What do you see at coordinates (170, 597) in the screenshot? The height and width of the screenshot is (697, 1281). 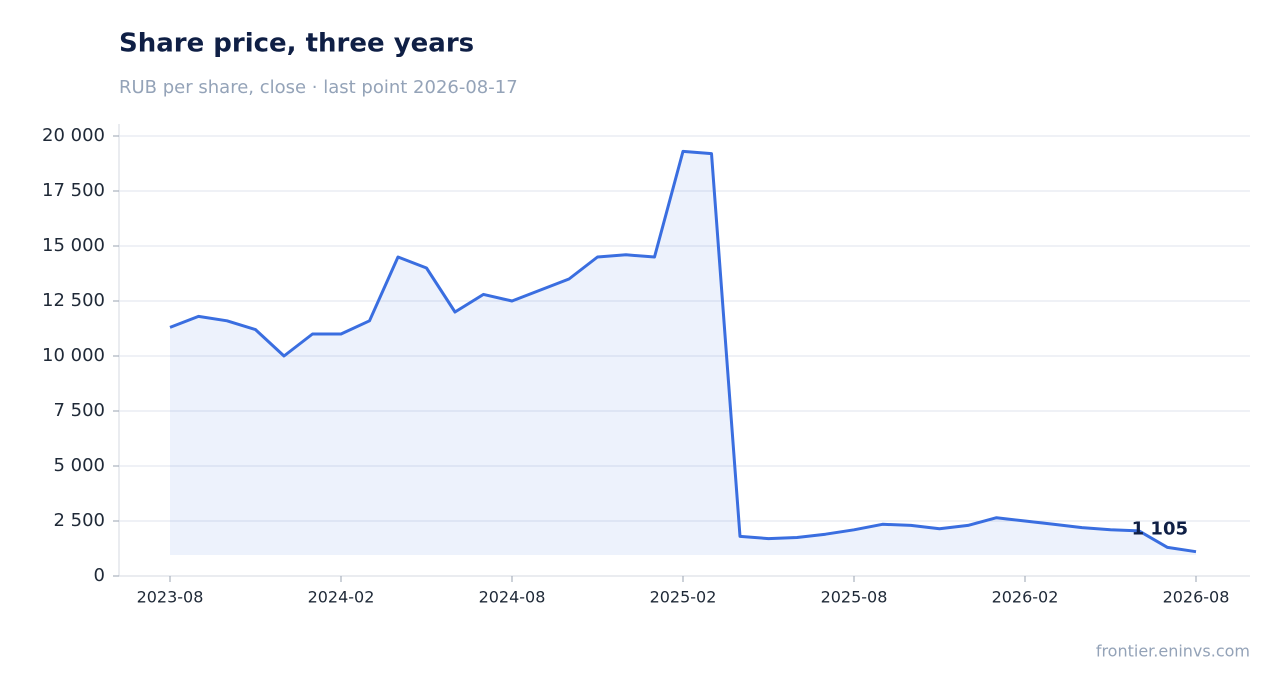 I see `x-tick-label: 2023-08` at bounding box center [170, 597].